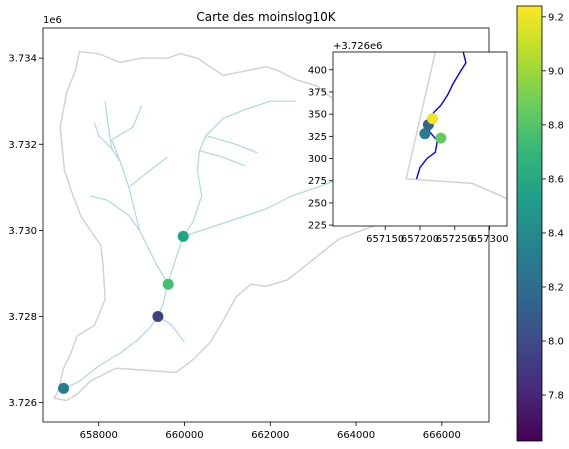 This screenshot has height=449, width=569. What do you see at coordinates (356, 435) in the screenshot?
I see `x-tick-label: 664000` at bounding box center [356, 435].